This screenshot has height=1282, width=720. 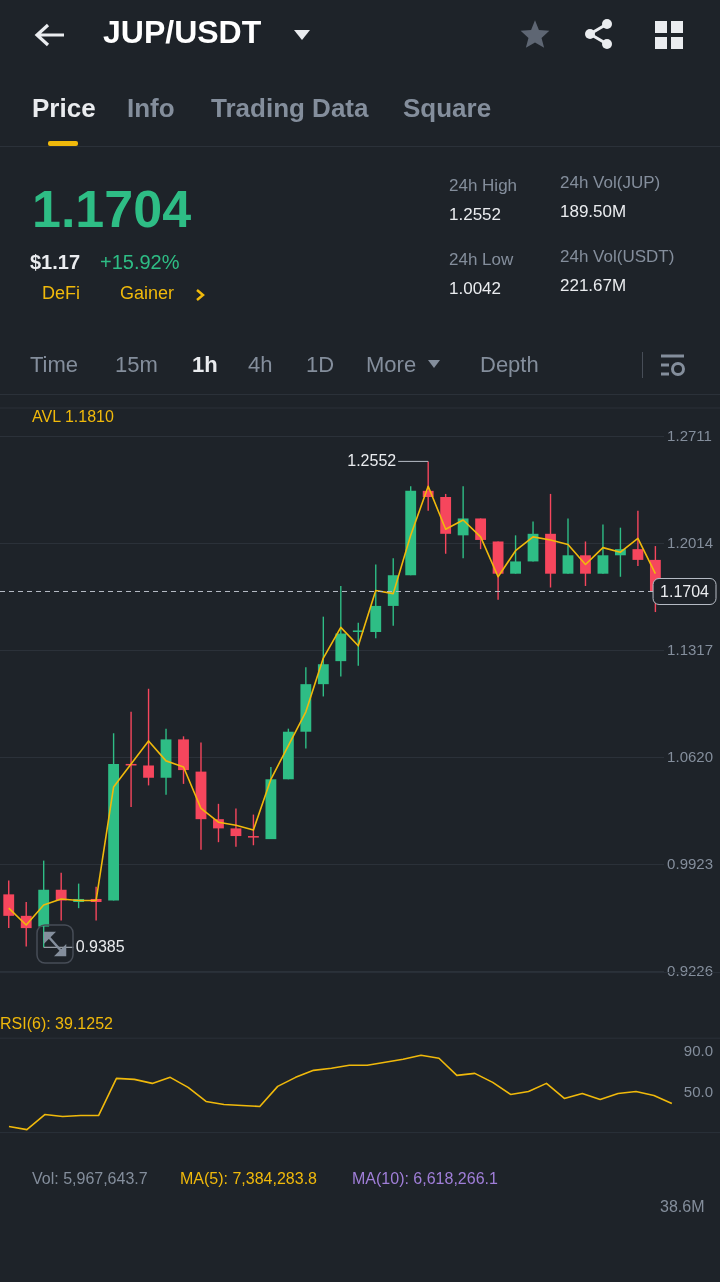 I want to click on text: Time, so click(x=54, y=365).